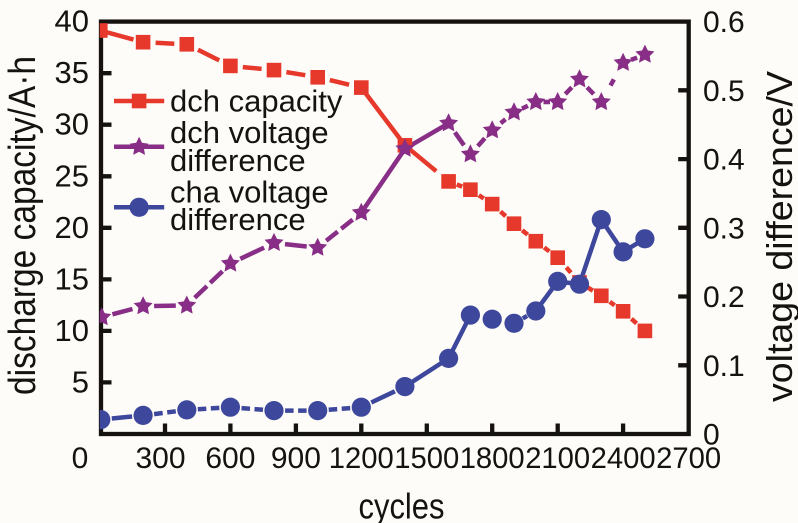  Describe the element at coordinates (724, 228) in the screenshot. I see `svg-text: 0.3` at that location.